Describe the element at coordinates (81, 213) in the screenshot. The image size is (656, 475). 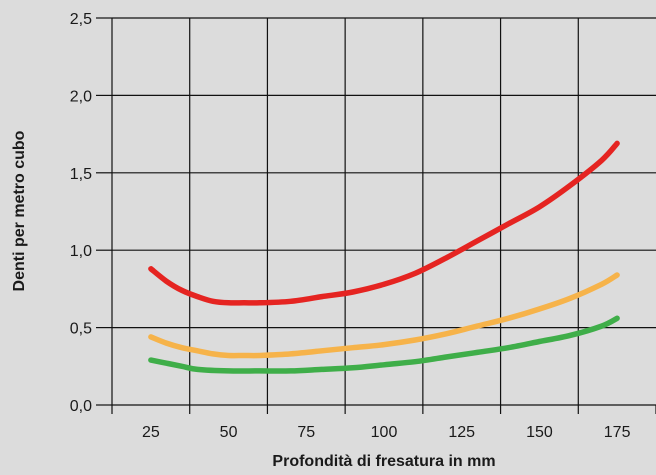
I see `y-tick-labels: 0,0 0,5 1,0 1,5 2,0 2,5` at that location.